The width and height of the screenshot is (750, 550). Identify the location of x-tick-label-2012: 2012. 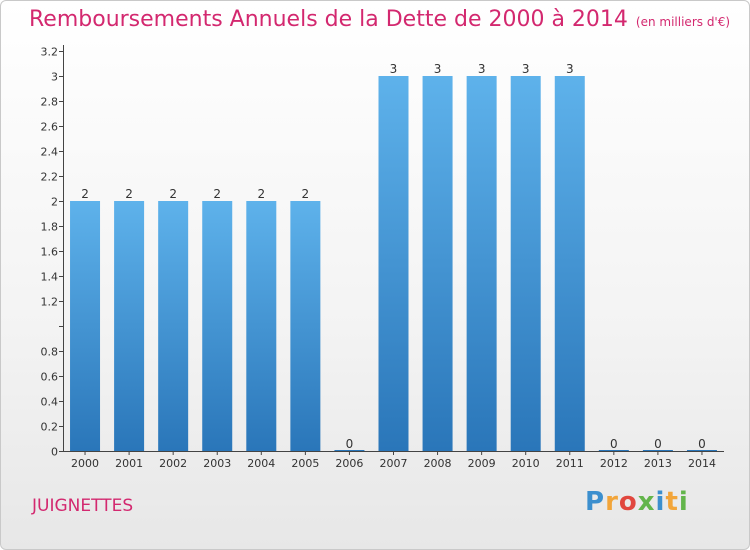
(614, 463).